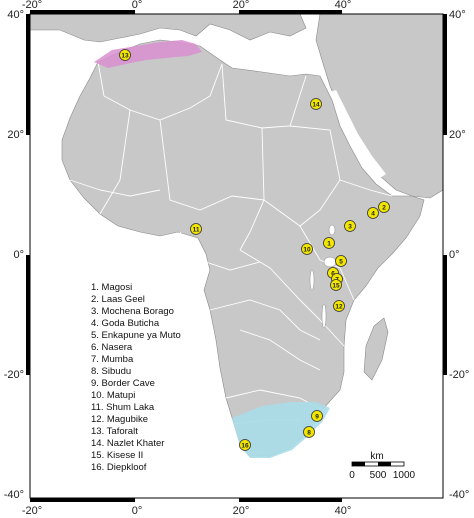 Image resolution: width=474 pixels, height=518 pixels. Describe the element at coordinates (112, 347) in the screenshot. I see `legend-item: 6. Nasera` at that location.